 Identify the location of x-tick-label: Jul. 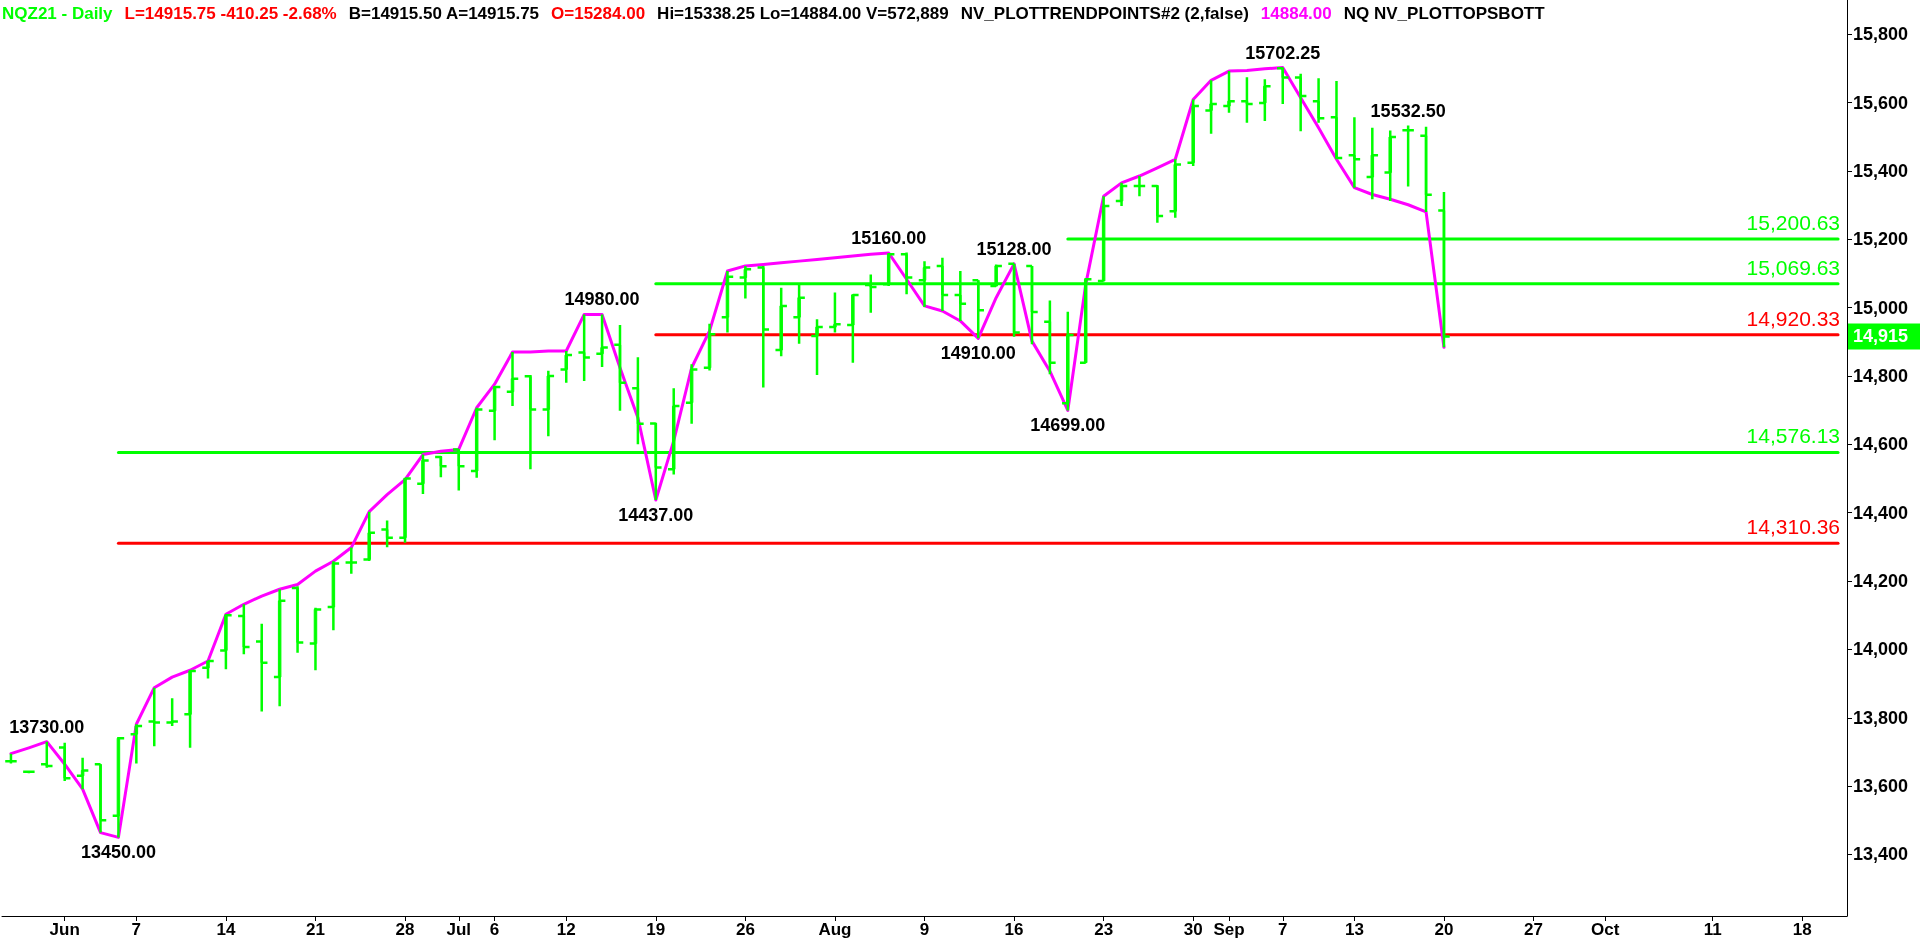
(459, 929).